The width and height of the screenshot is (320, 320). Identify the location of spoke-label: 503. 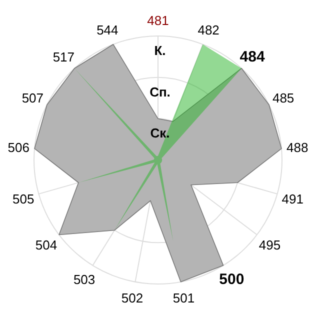
(84, 280).